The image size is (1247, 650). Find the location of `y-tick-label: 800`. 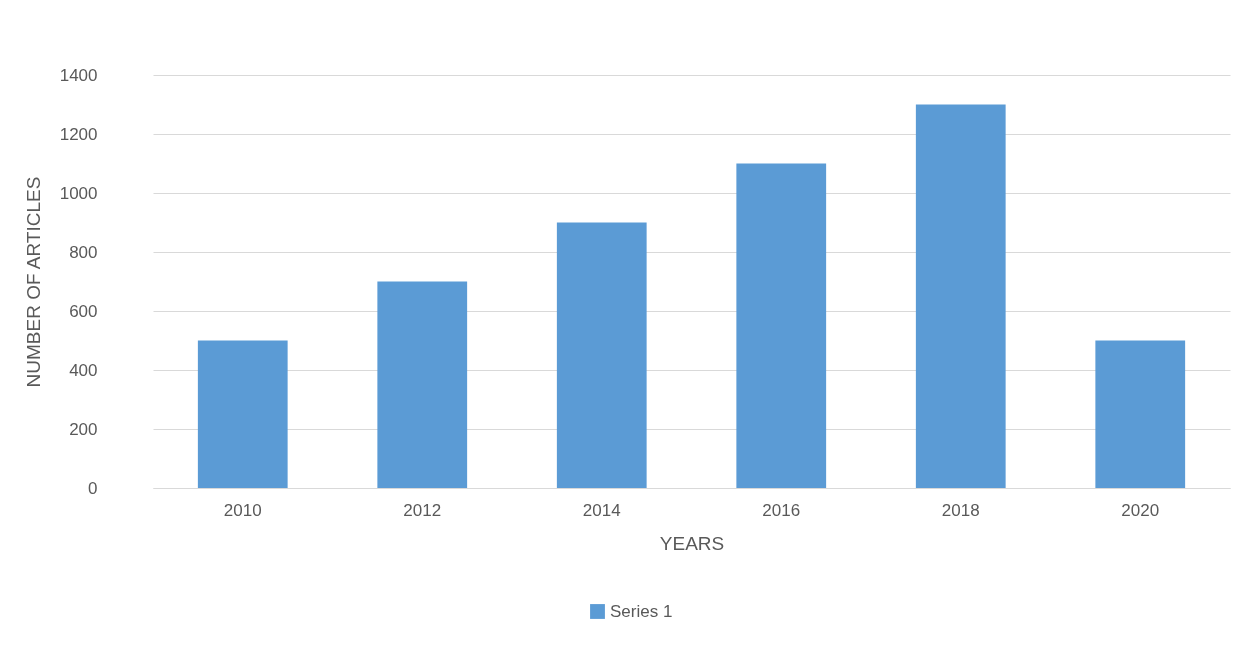

y-tick-label: 800 is located at coordinates (83, 252).